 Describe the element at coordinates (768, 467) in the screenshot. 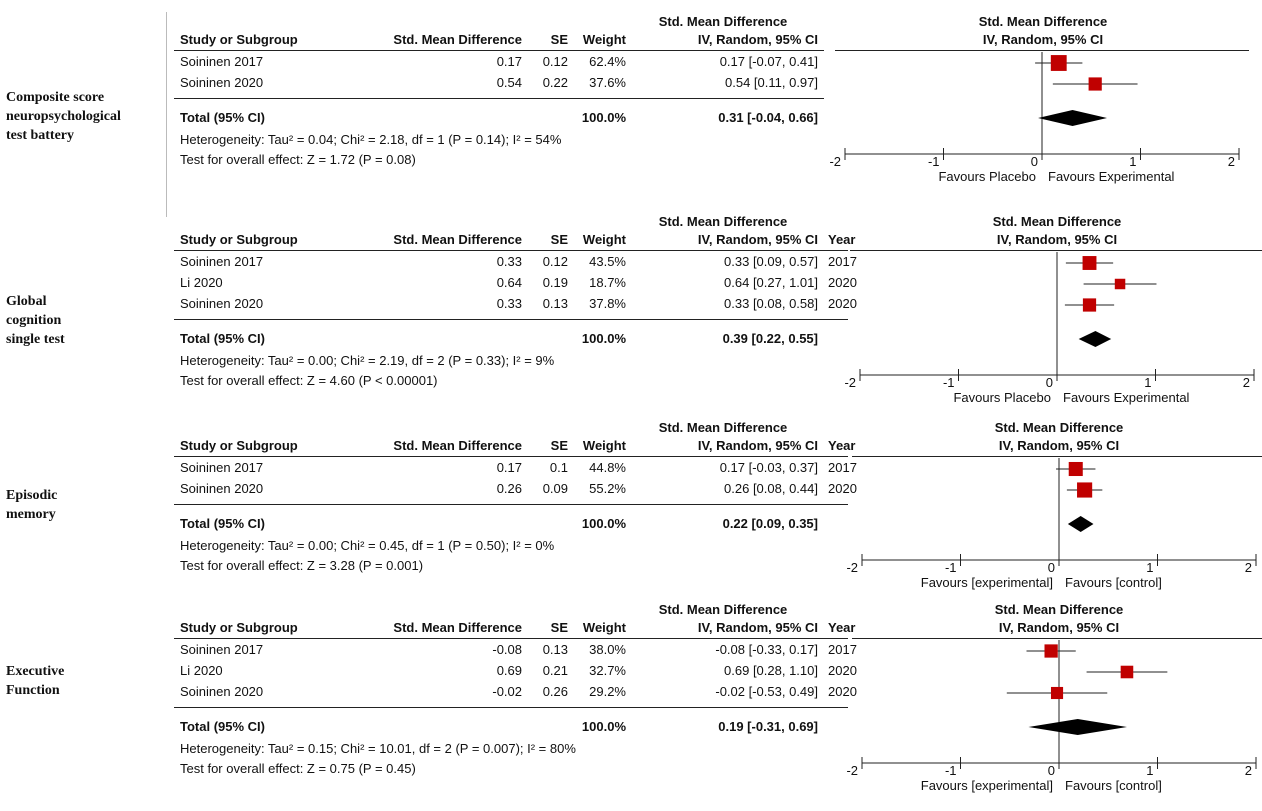

I see `study-ci: 0.17 [-0.03, 0.37]` at that location.